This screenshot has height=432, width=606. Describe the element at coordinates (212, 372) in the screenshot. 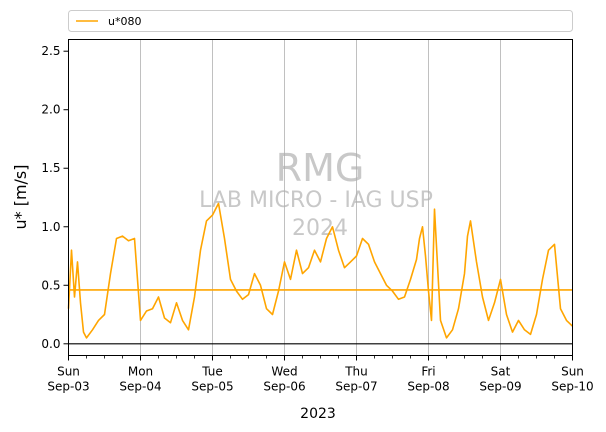

I see `x-tick-day-2023-09-05: Tue` at that location.